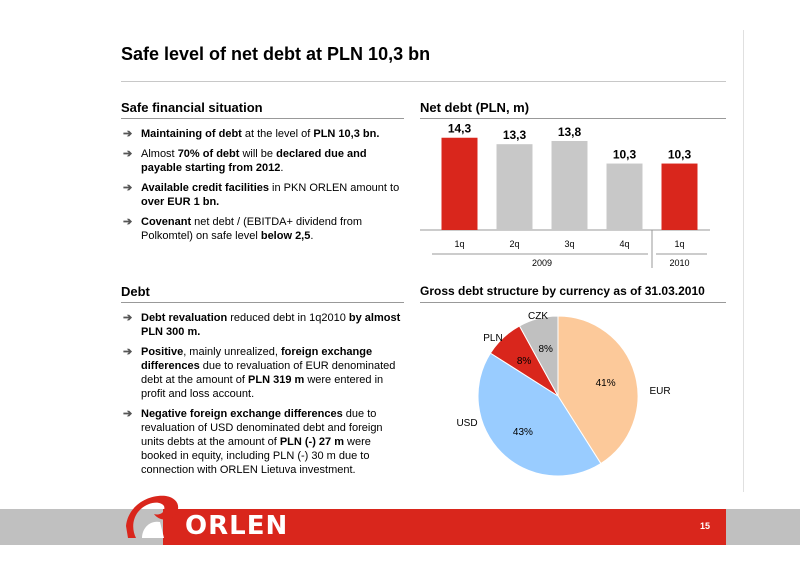 The width and height of the screenshot is (800, 565). What do you see at coordinates (569, 244) in the screenshot?
I see `bar-category-label: 3q` at bounding box center [569, 244].